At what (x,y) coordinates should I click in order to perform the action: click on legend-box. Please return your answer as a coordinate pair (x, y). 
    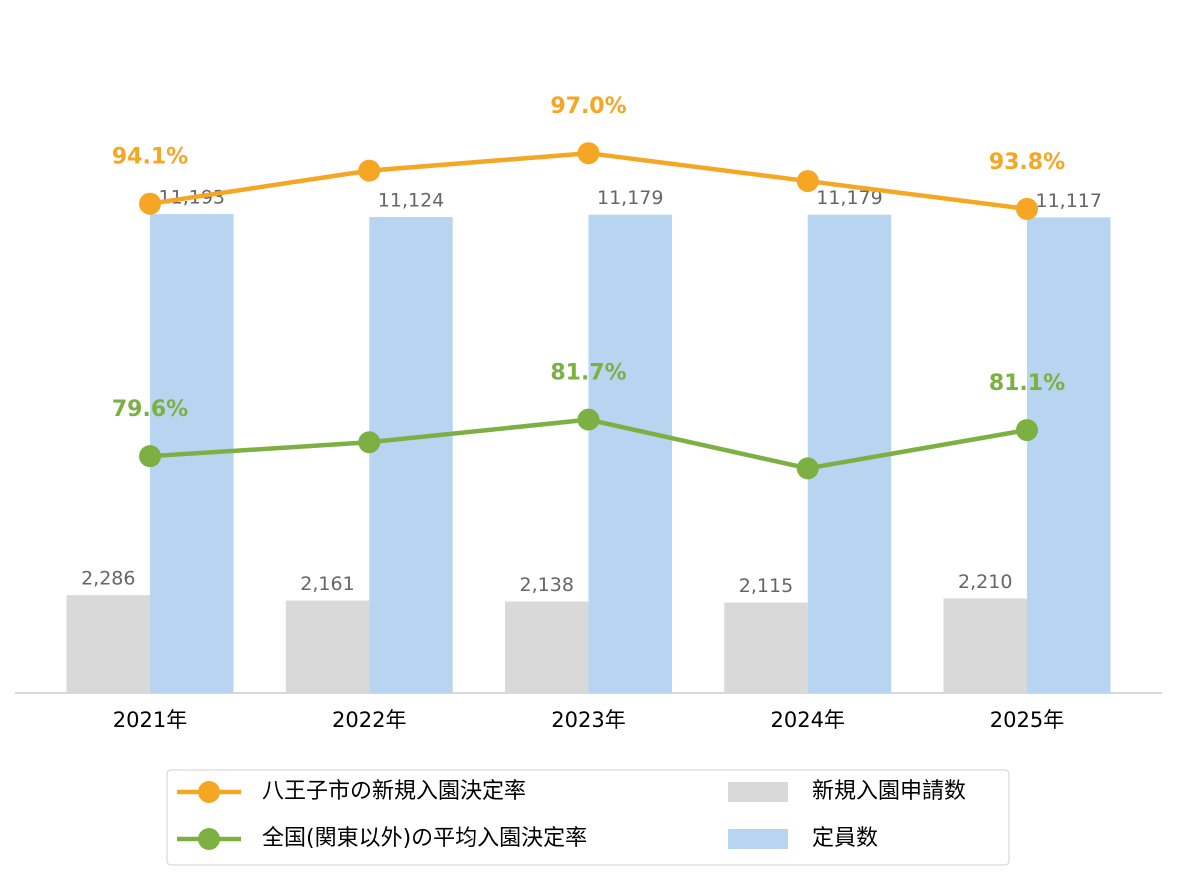
    Looking at the image, I should click on (588, 817).